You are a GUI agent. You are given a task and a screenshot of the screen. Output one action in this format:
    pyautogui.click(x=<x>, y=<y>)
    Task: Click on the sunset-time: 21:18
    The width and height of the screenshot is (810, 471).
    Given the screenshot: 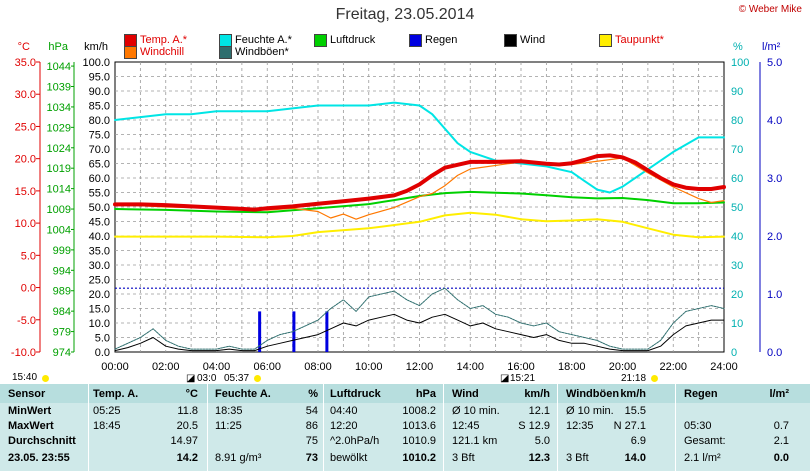 What is the action you would take?
    pyautogui.click(x=634, y=378)
    